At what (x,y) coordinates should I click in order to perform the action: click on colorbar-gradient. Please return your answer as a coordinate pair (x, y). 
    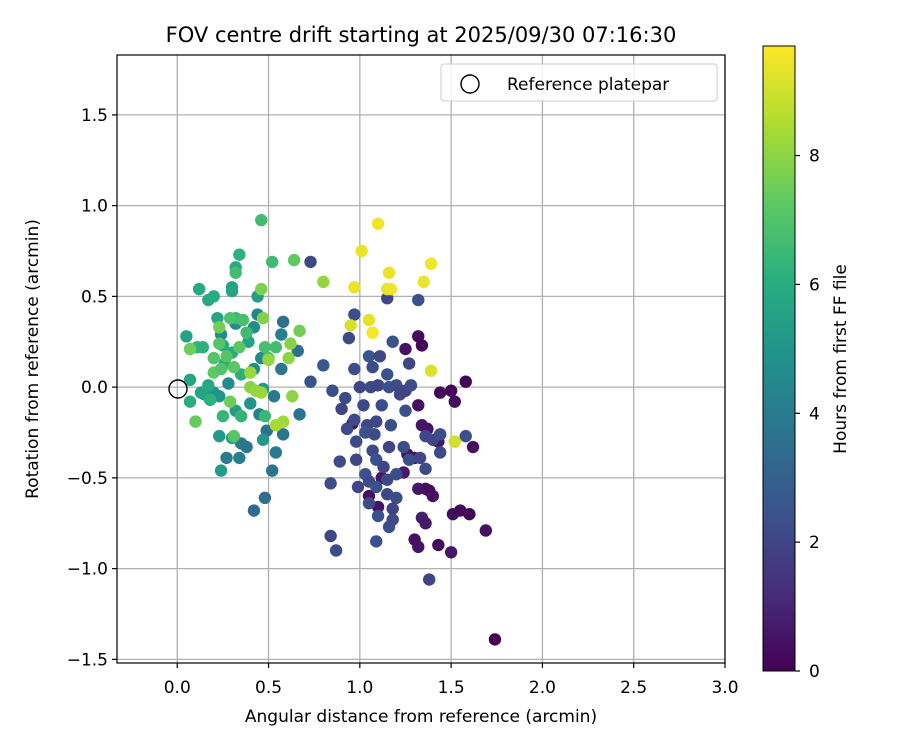
    Looking at the image, I should click on (779, 358).